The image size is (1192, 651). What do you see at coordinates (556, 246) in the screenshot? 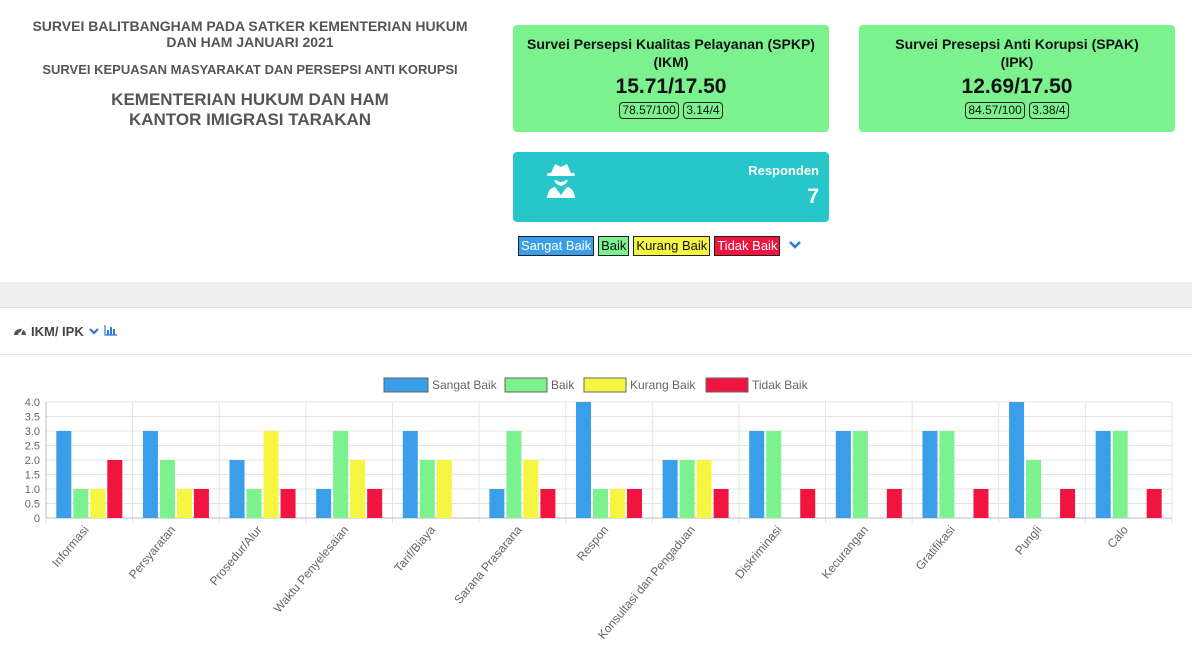
I see `tag-sangat-baik: Sangat Baik` at bounding box center [556, 246].